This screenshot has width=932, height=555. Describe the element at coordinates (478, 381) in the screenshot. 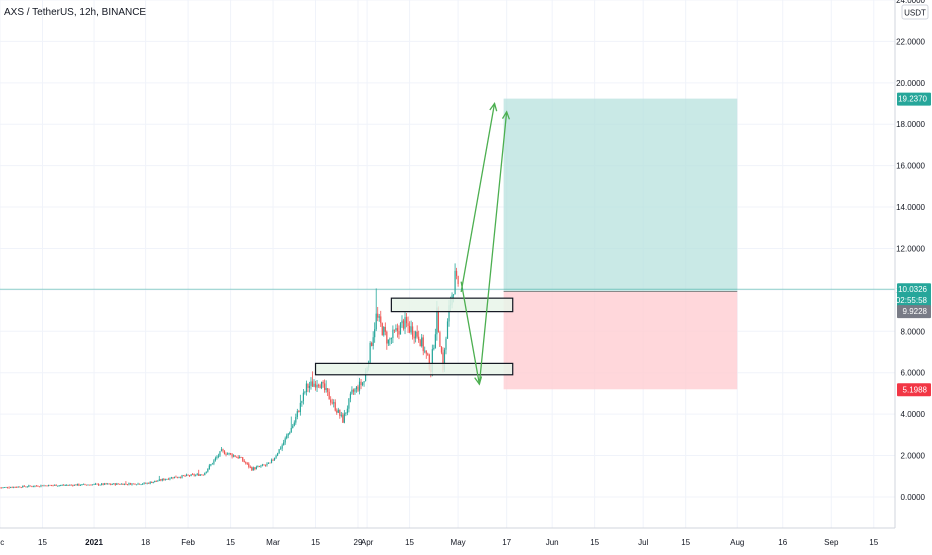

I see `arrow-head` at that location.